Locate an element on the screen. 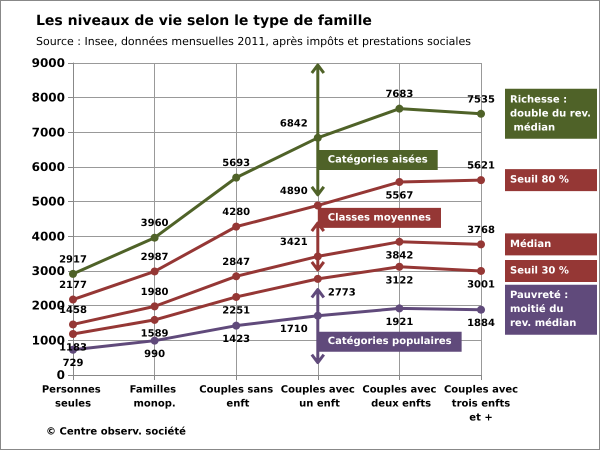 This screenshot has width=600, height=450. data-label: 3001 is located at coordinates (481, 284).